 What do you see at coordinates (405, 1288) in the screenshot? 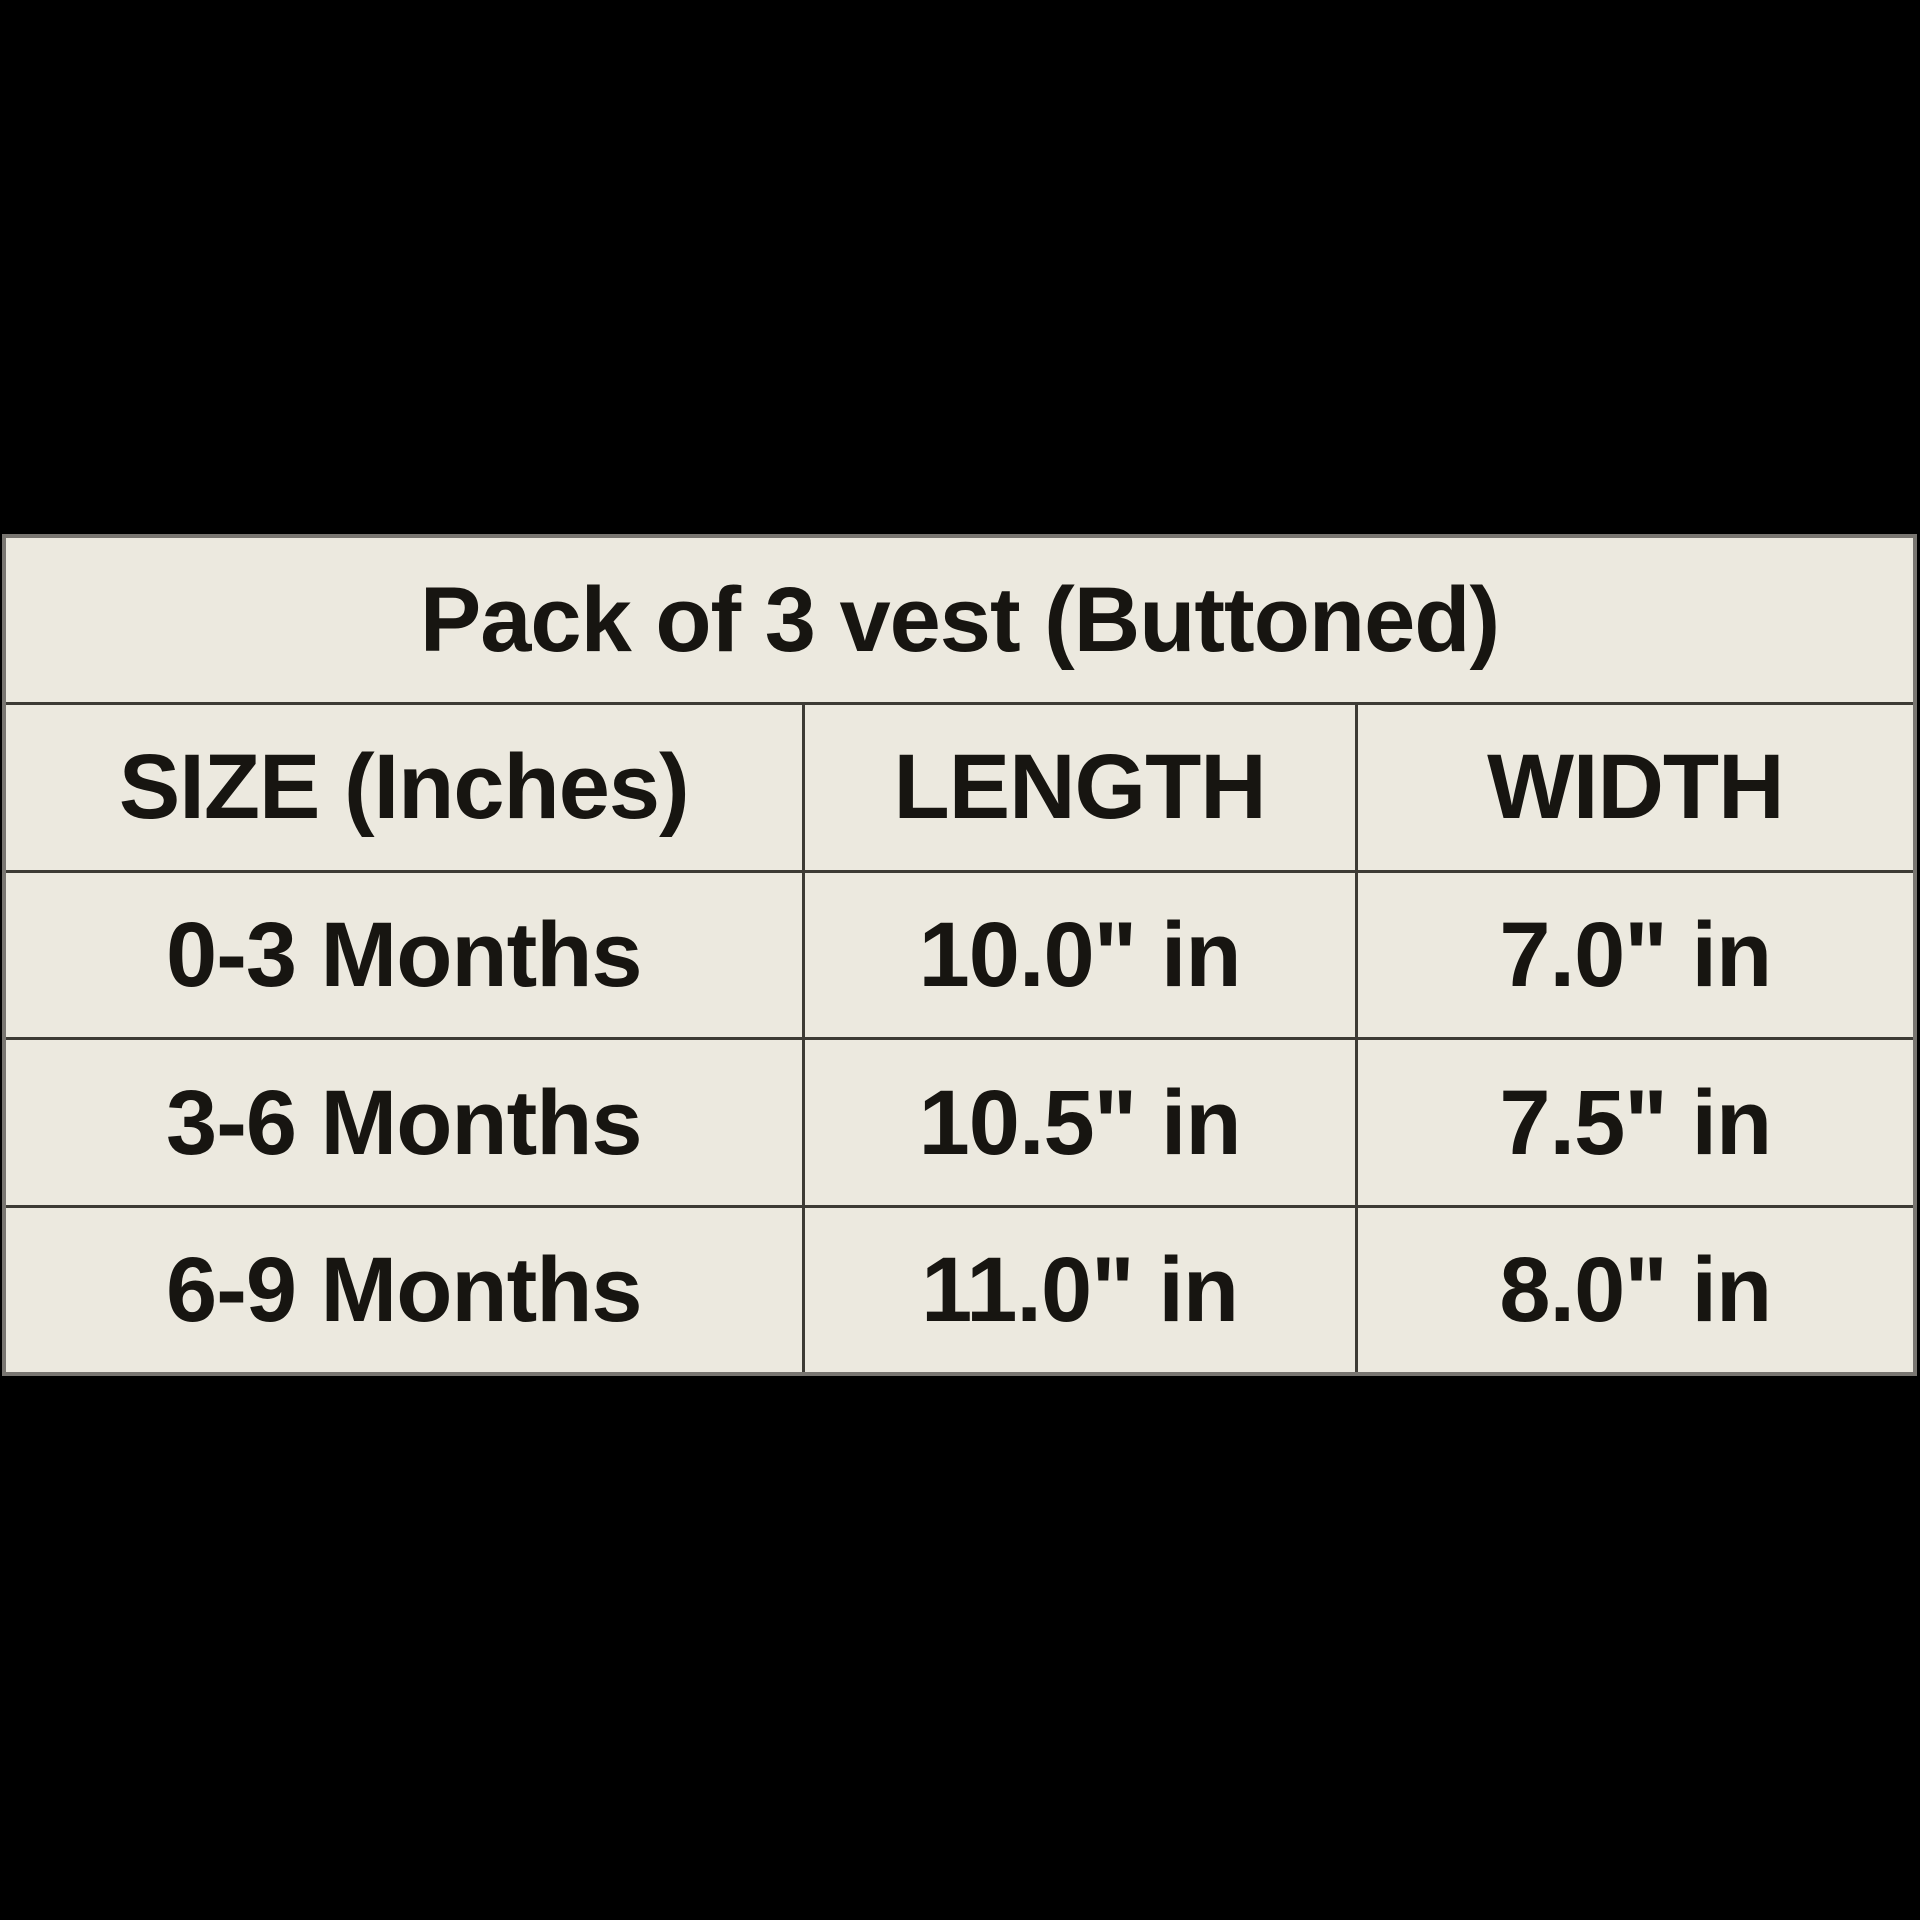
I see `size-cell: 6-9 Months` at bounding box center [405, 1288].